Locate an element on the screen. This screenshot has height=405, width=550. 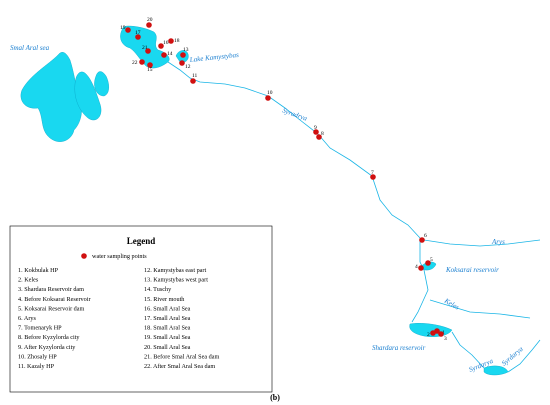
legend-item: 8. Before Kyzylorda city is located at coordinates (49, 337).